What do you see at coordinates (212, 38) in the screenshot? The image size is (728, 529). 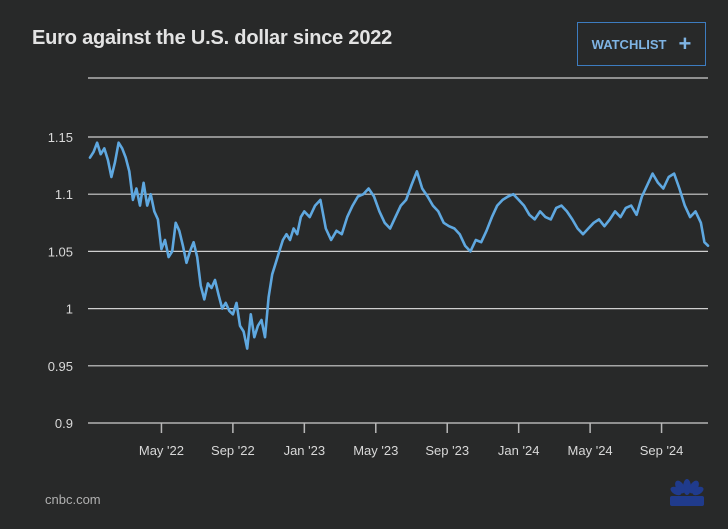 I see `chart-title: Euro against the U.S. dollar since 2022` at bounding box center [212, 38].